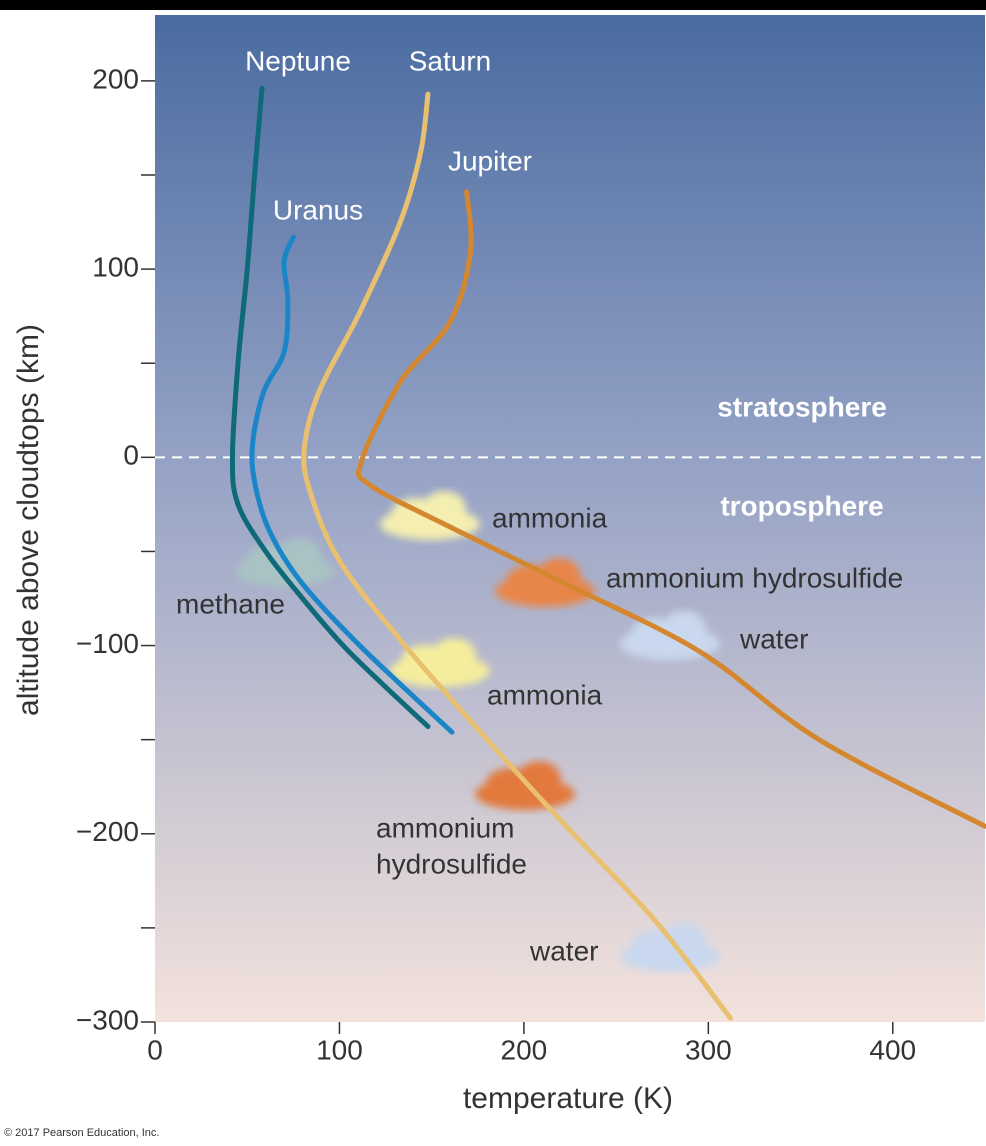 Image resolution: width=986 pixels, height=1146 pixels. What do you see at coordinates (802, 406) in the screenshot?
I see `region-label: stratosphere` at bounding box center [802, 406].